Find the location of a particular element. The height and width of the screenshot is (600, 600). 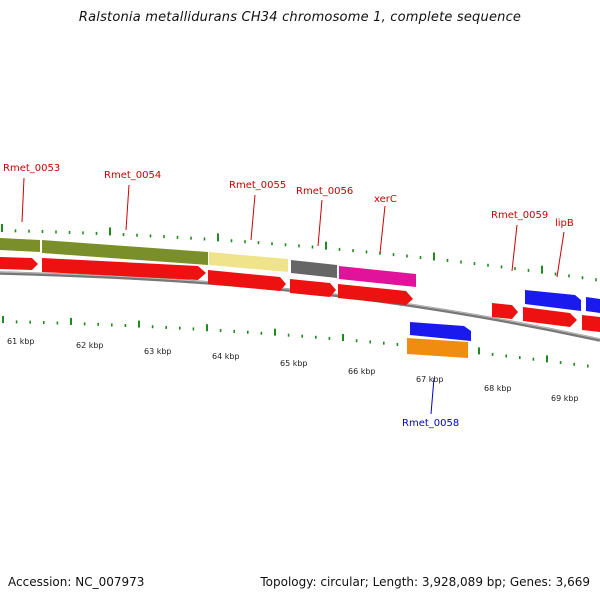

gene-label: Rmet_0055 is located at coordinates (257, 185).